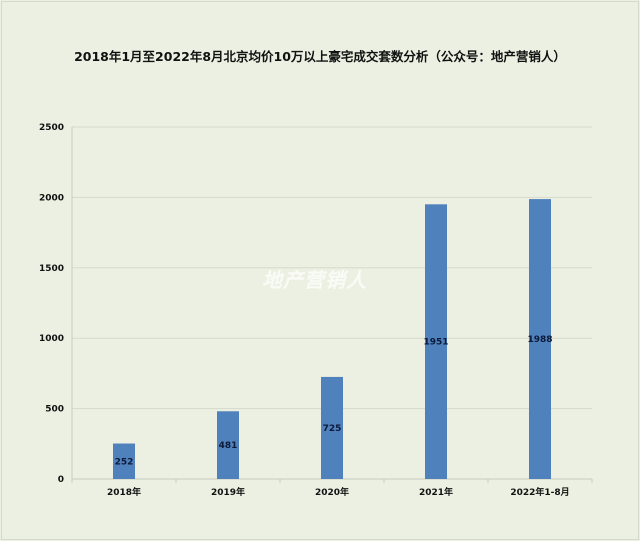  I want to click on data-label: 1988, so click(539, 340).